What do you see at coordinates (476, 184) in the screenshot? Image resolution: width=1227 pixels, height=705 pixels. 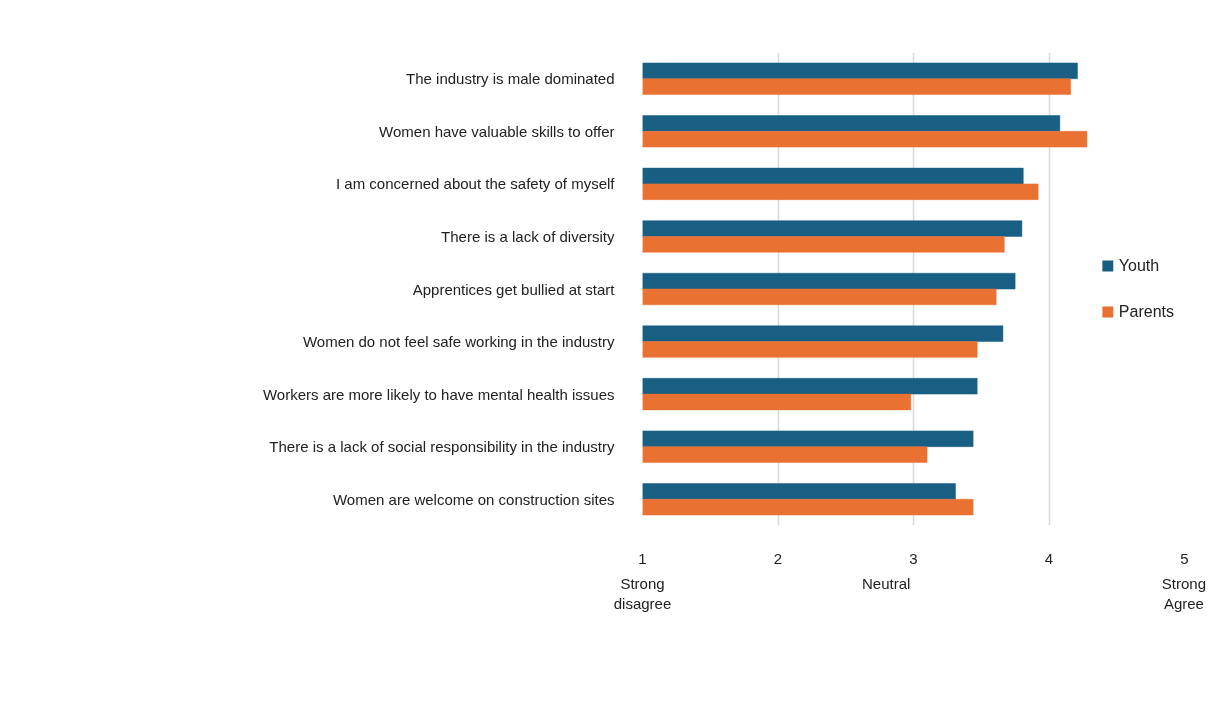 I see `y-tick-label: I am concerned about the safety of myself` at bounding box center [476, 184].